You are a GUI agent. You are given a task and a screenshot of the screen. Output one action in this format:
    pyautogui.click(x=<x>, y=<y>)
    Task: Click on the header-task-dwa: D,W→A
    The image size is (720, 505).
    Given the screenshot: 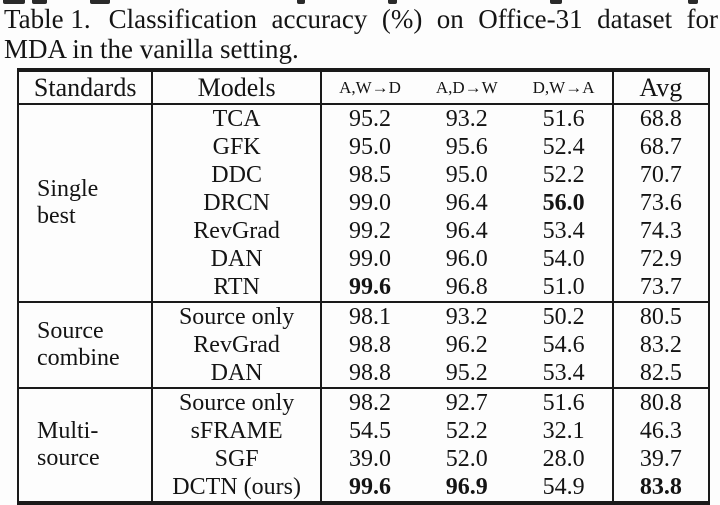 What is the action you would take?
    pyautogui.click(x=564, y=87)
    